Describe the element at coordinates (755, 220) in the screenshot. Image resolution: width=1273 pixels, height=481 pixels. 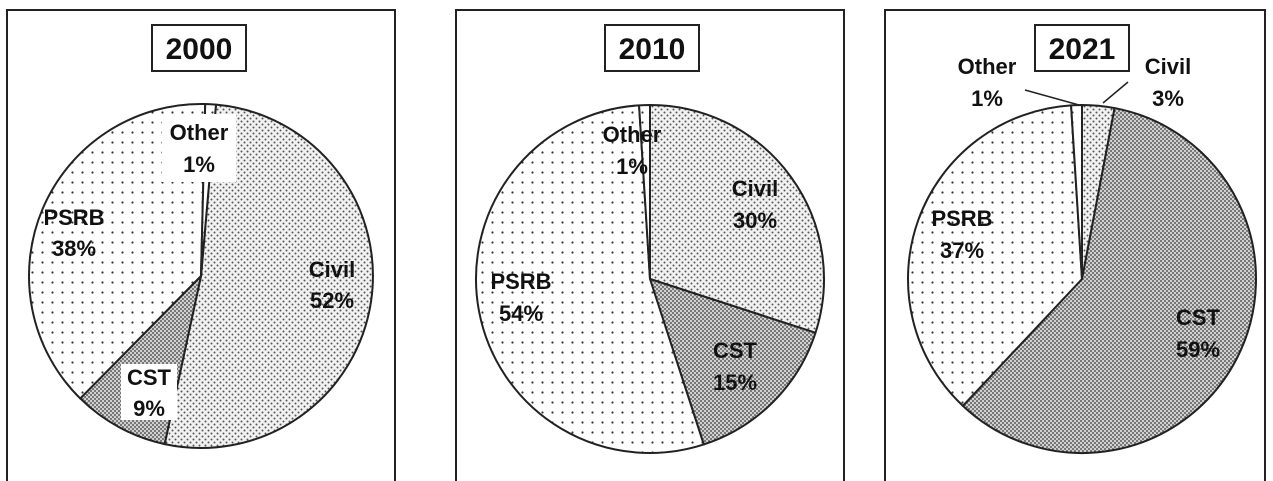
I see `slice-value-civil: 30%` at that location.